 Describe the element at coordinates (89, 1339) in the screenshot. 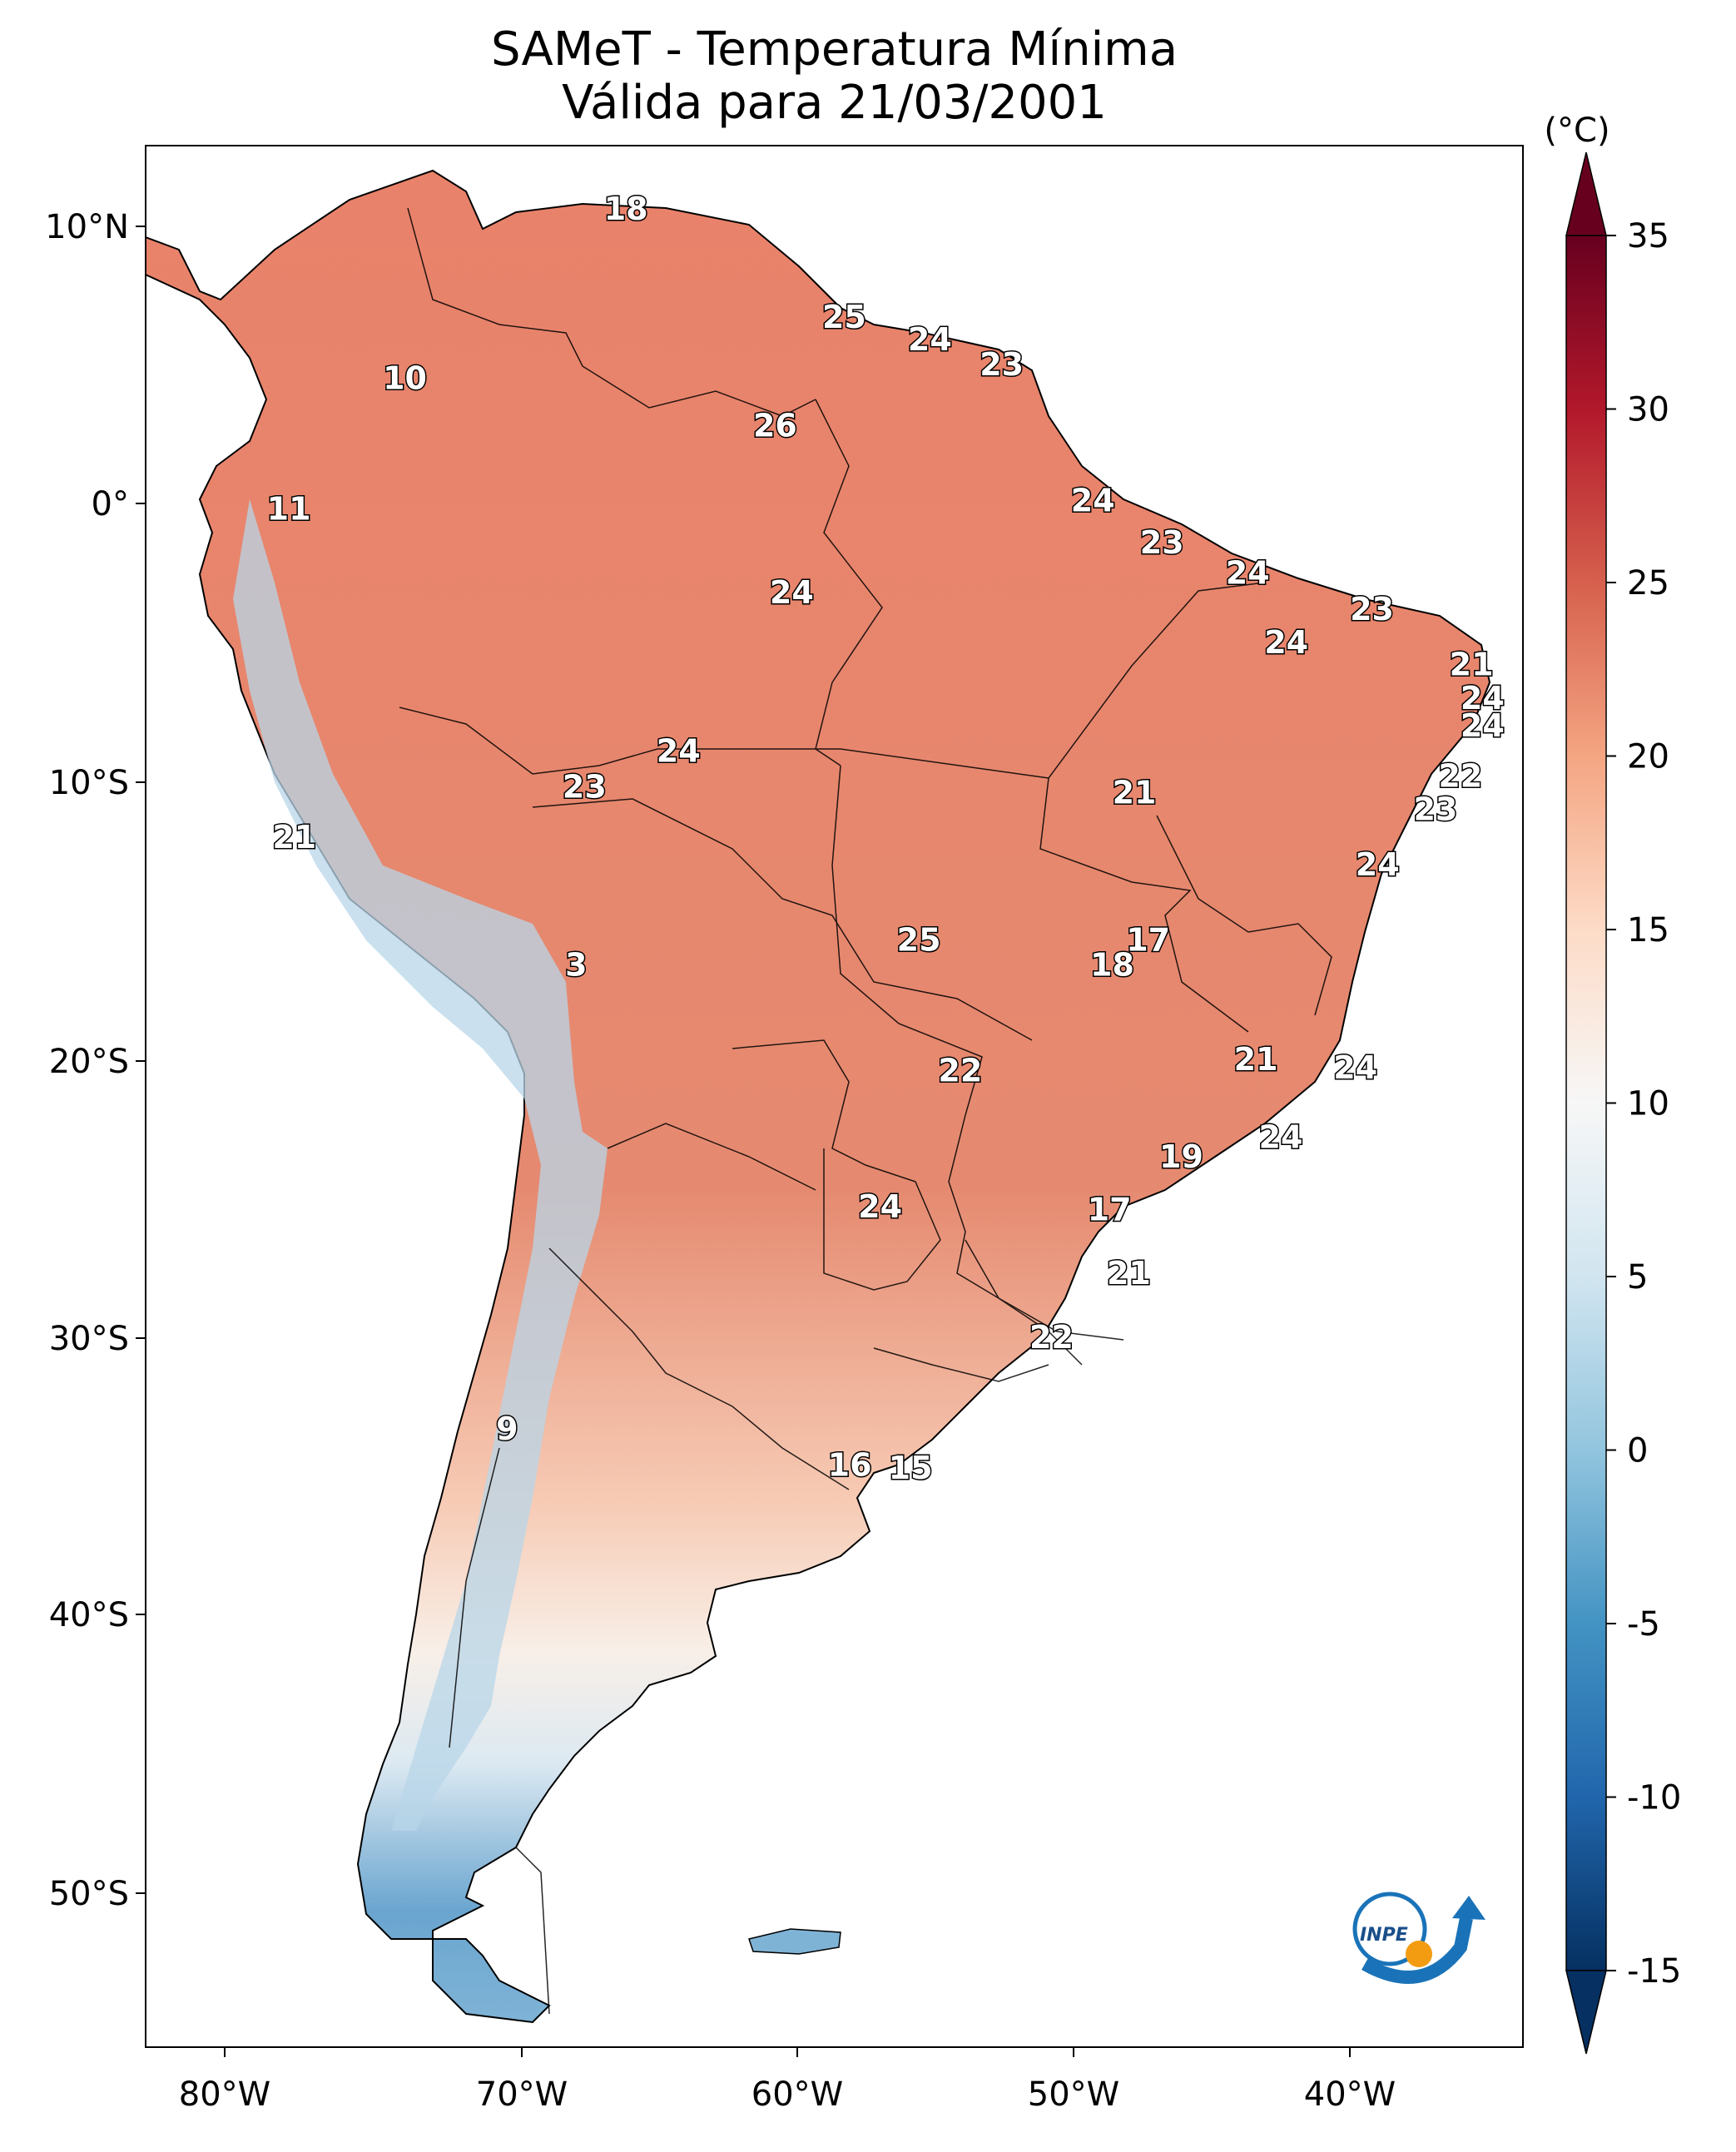

I see `y-tick-label: 30°S` at that location.